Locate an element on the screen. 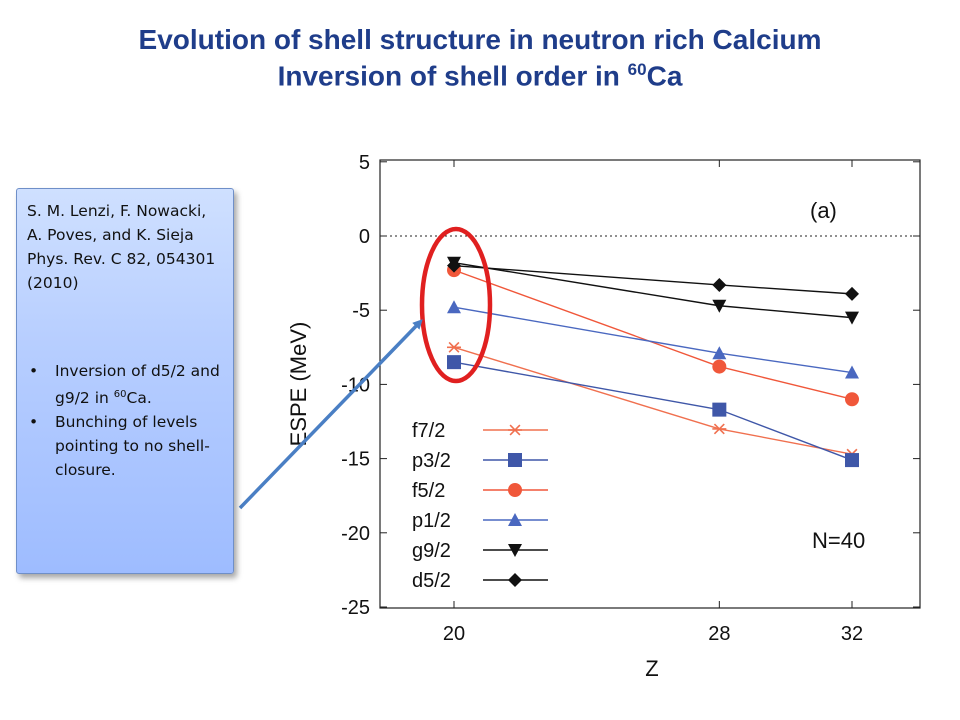  legend-label: p1/2 is located at coordinates (431, 521).